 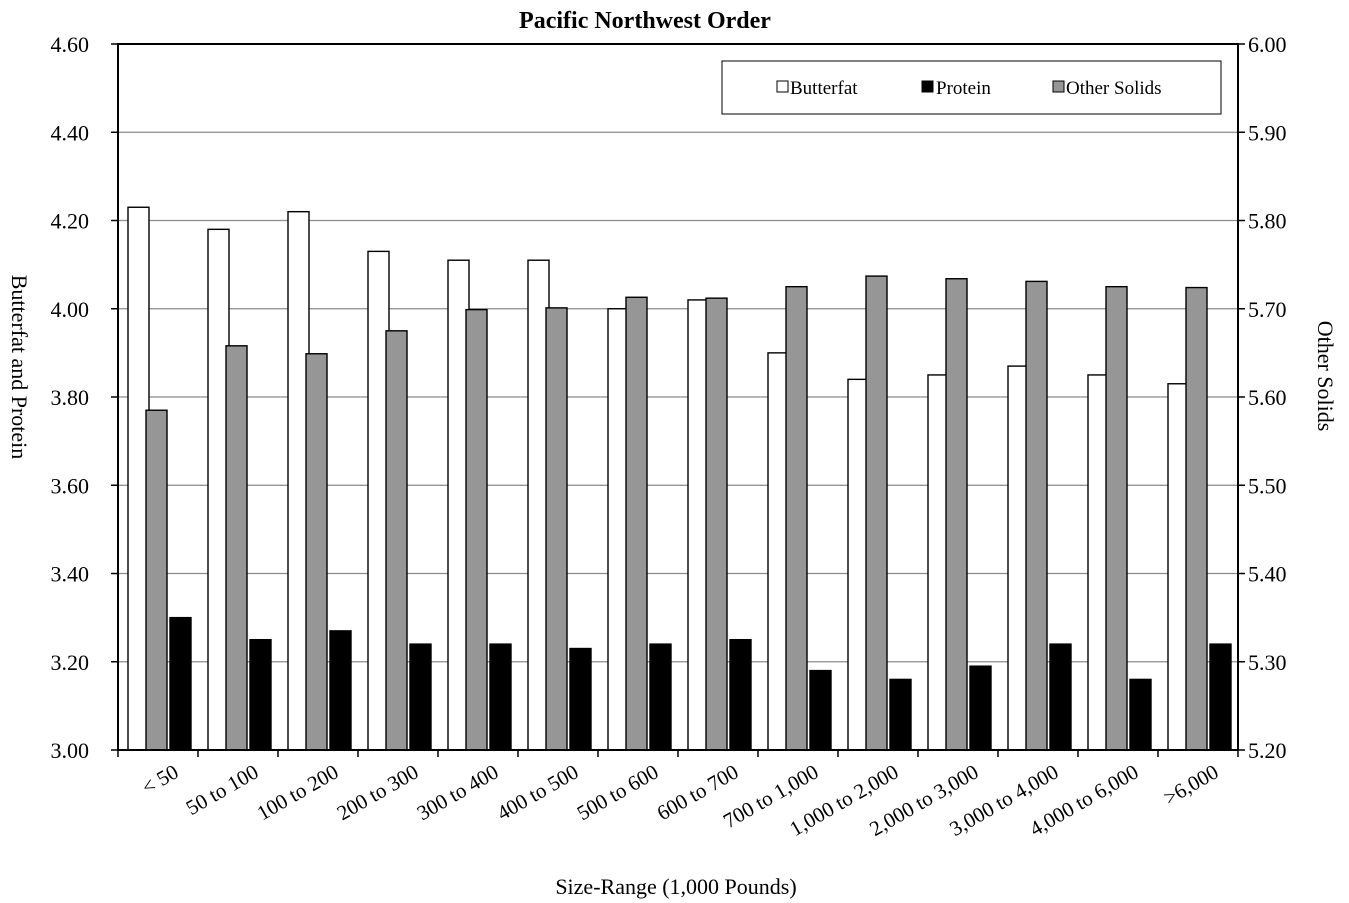 What do you see at coordinates (675, 886) in the screenshot?
I see `x-axis-label: Size-Range (1,000 Pounds)` at bounding box center [675, 886].